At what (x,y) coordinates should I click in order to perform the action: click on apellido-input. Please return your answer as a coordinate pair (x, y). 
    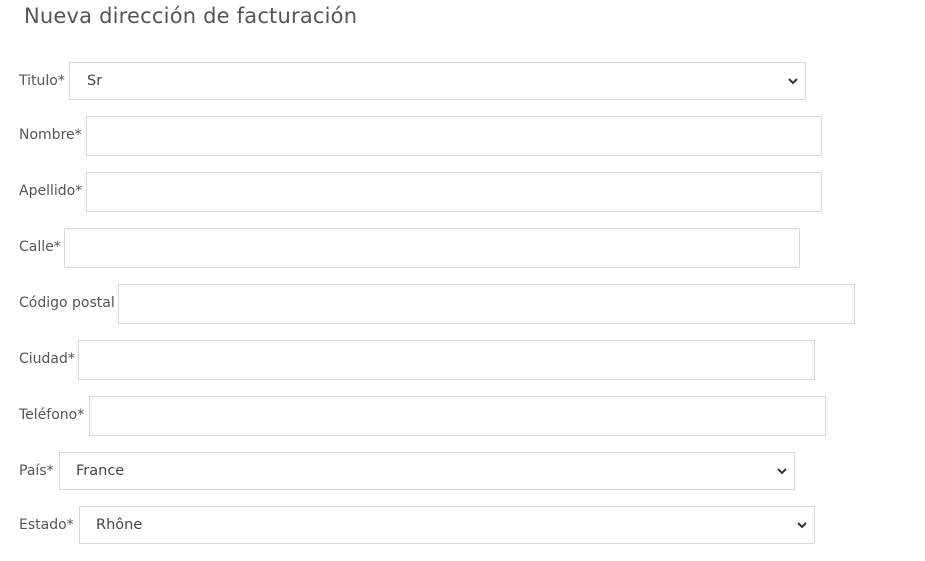
    Looking at the image, I should click on (454, 192).